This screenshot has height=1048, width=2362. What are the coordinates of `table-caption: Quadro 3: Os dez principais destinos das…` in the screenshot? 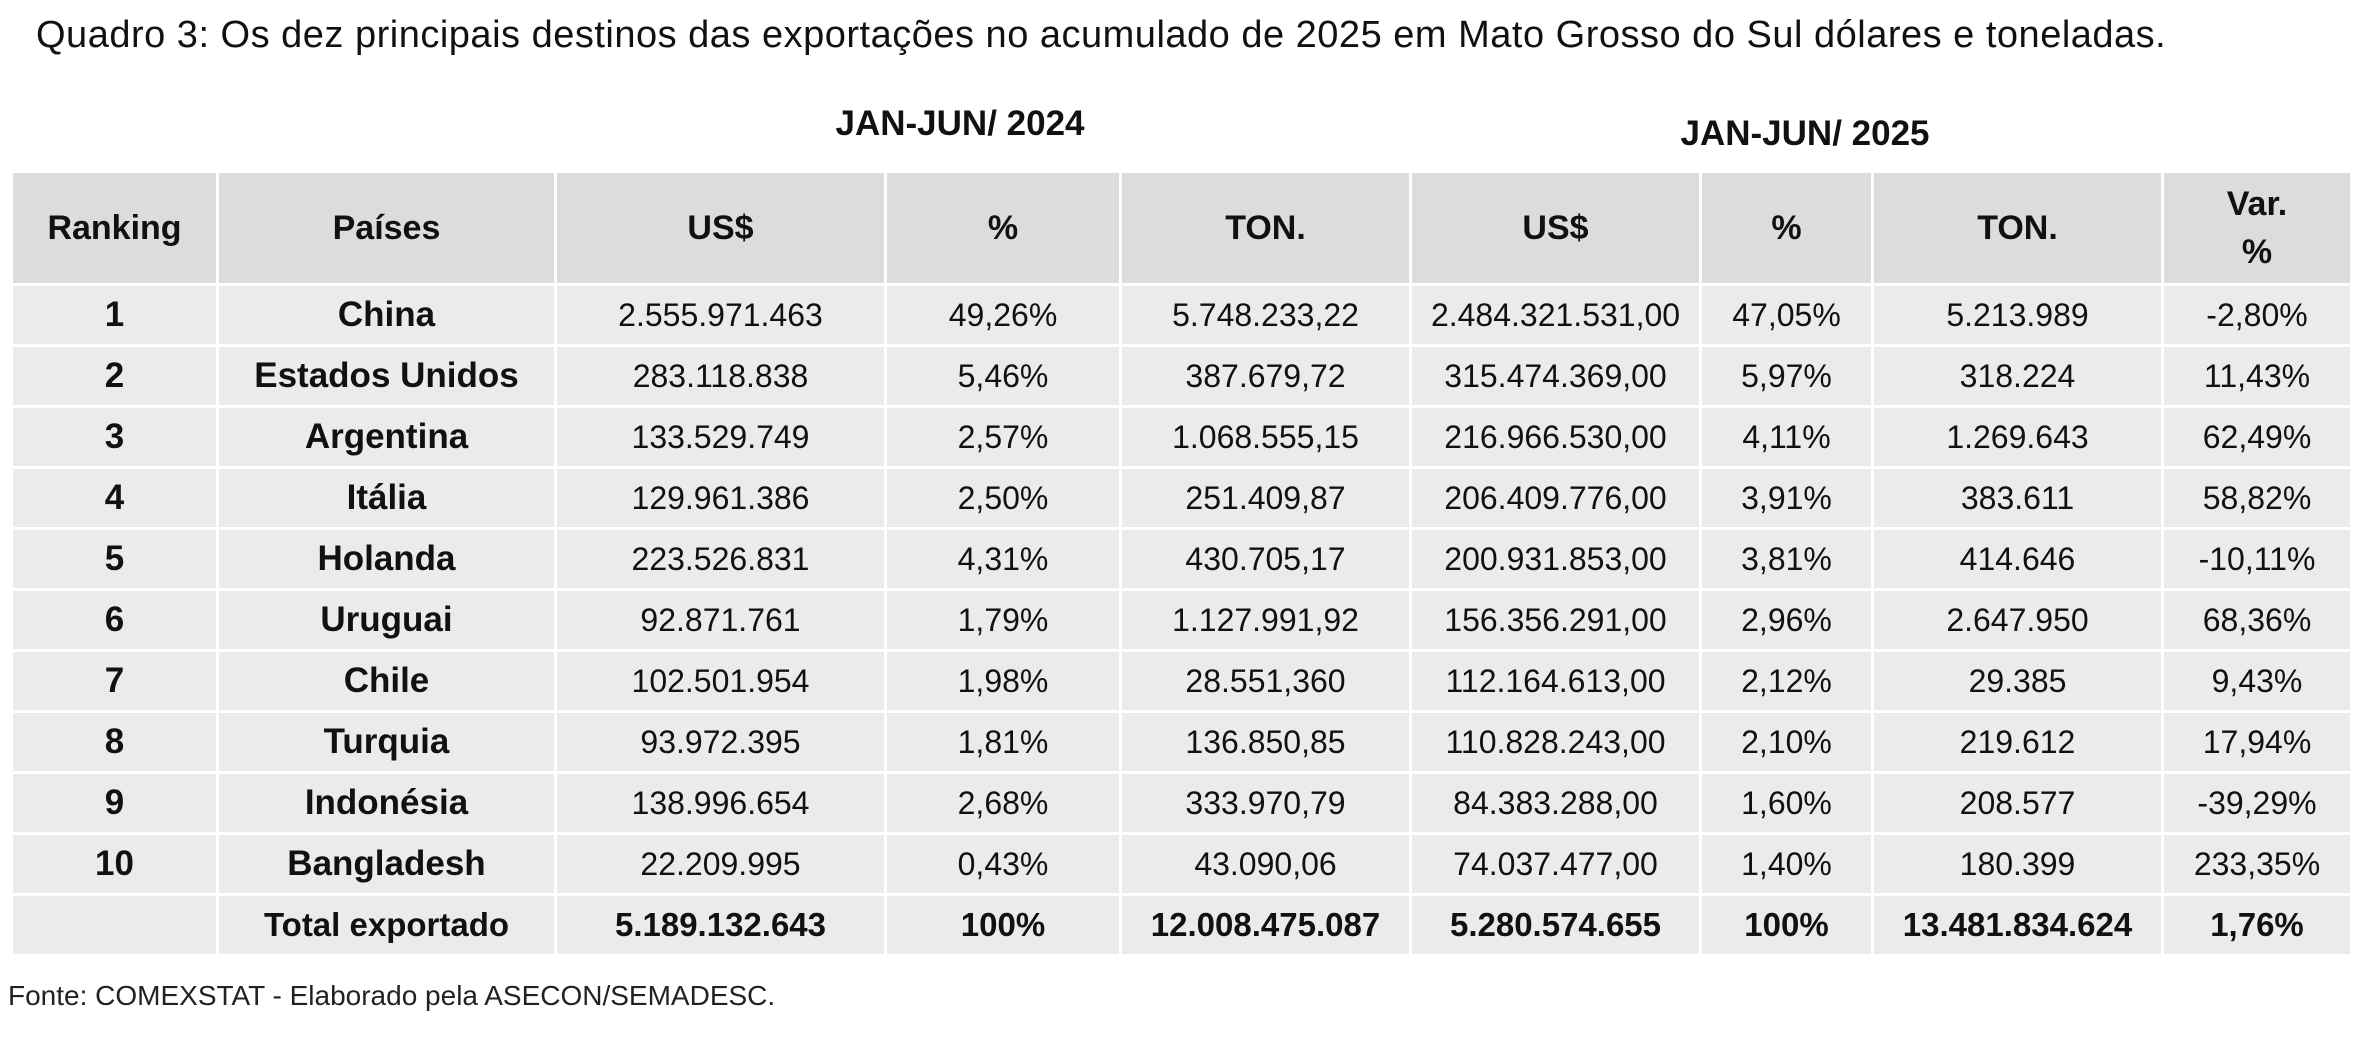 It's located at (1101, 35).